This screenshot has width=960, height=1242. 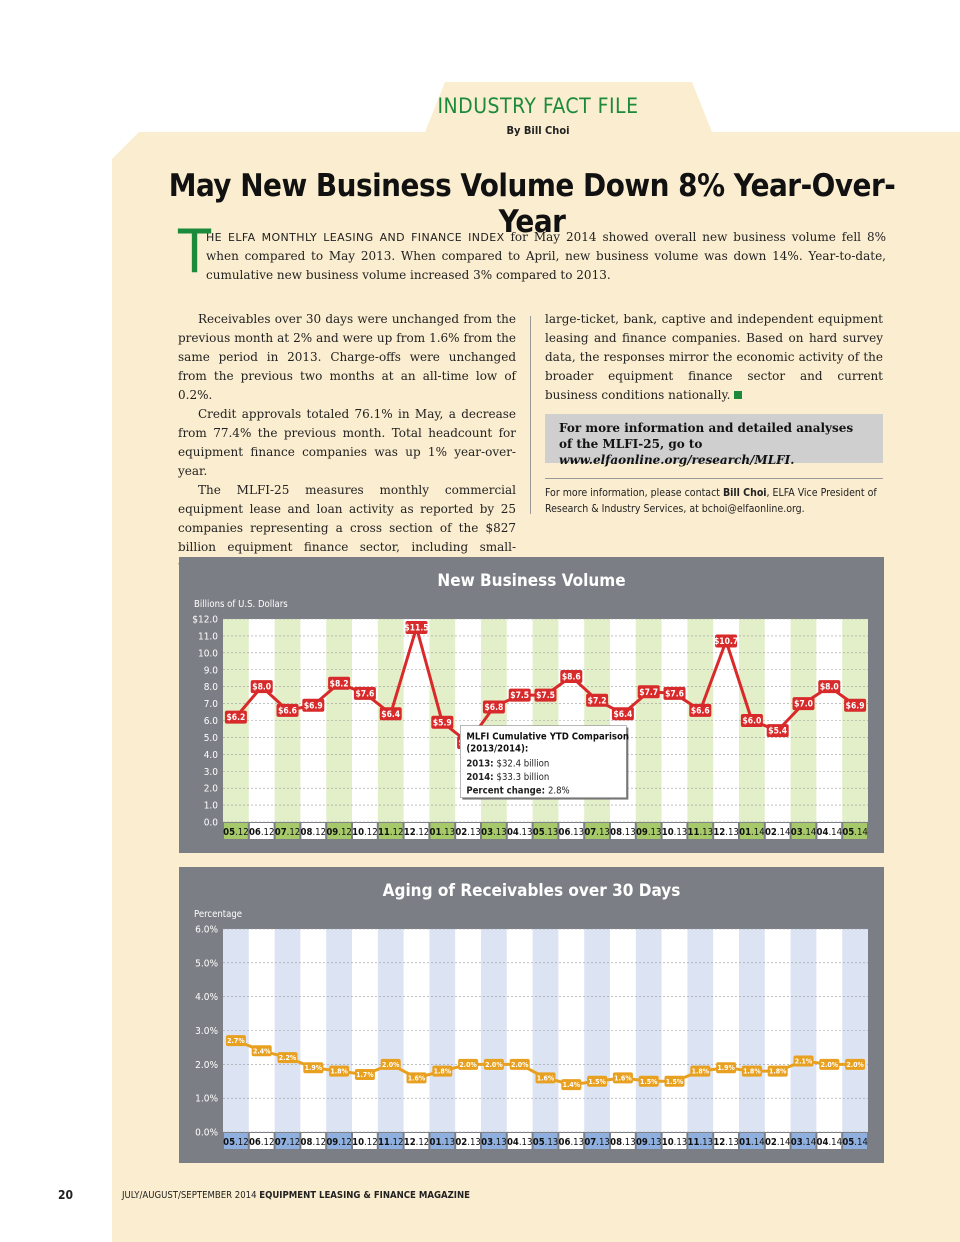 What do you see at coordinates (675, 832) in the screenshot?
I see `x-tick-label: 10.13` at bounding box center [675, 832].